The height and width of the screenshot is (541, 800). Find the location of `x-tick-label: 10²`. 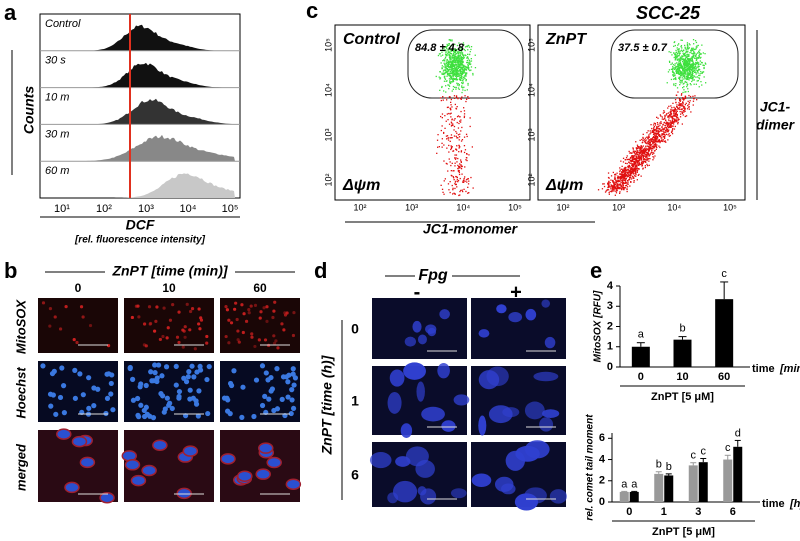

x-tick-label: 10² is located at coordinates (104, 209).